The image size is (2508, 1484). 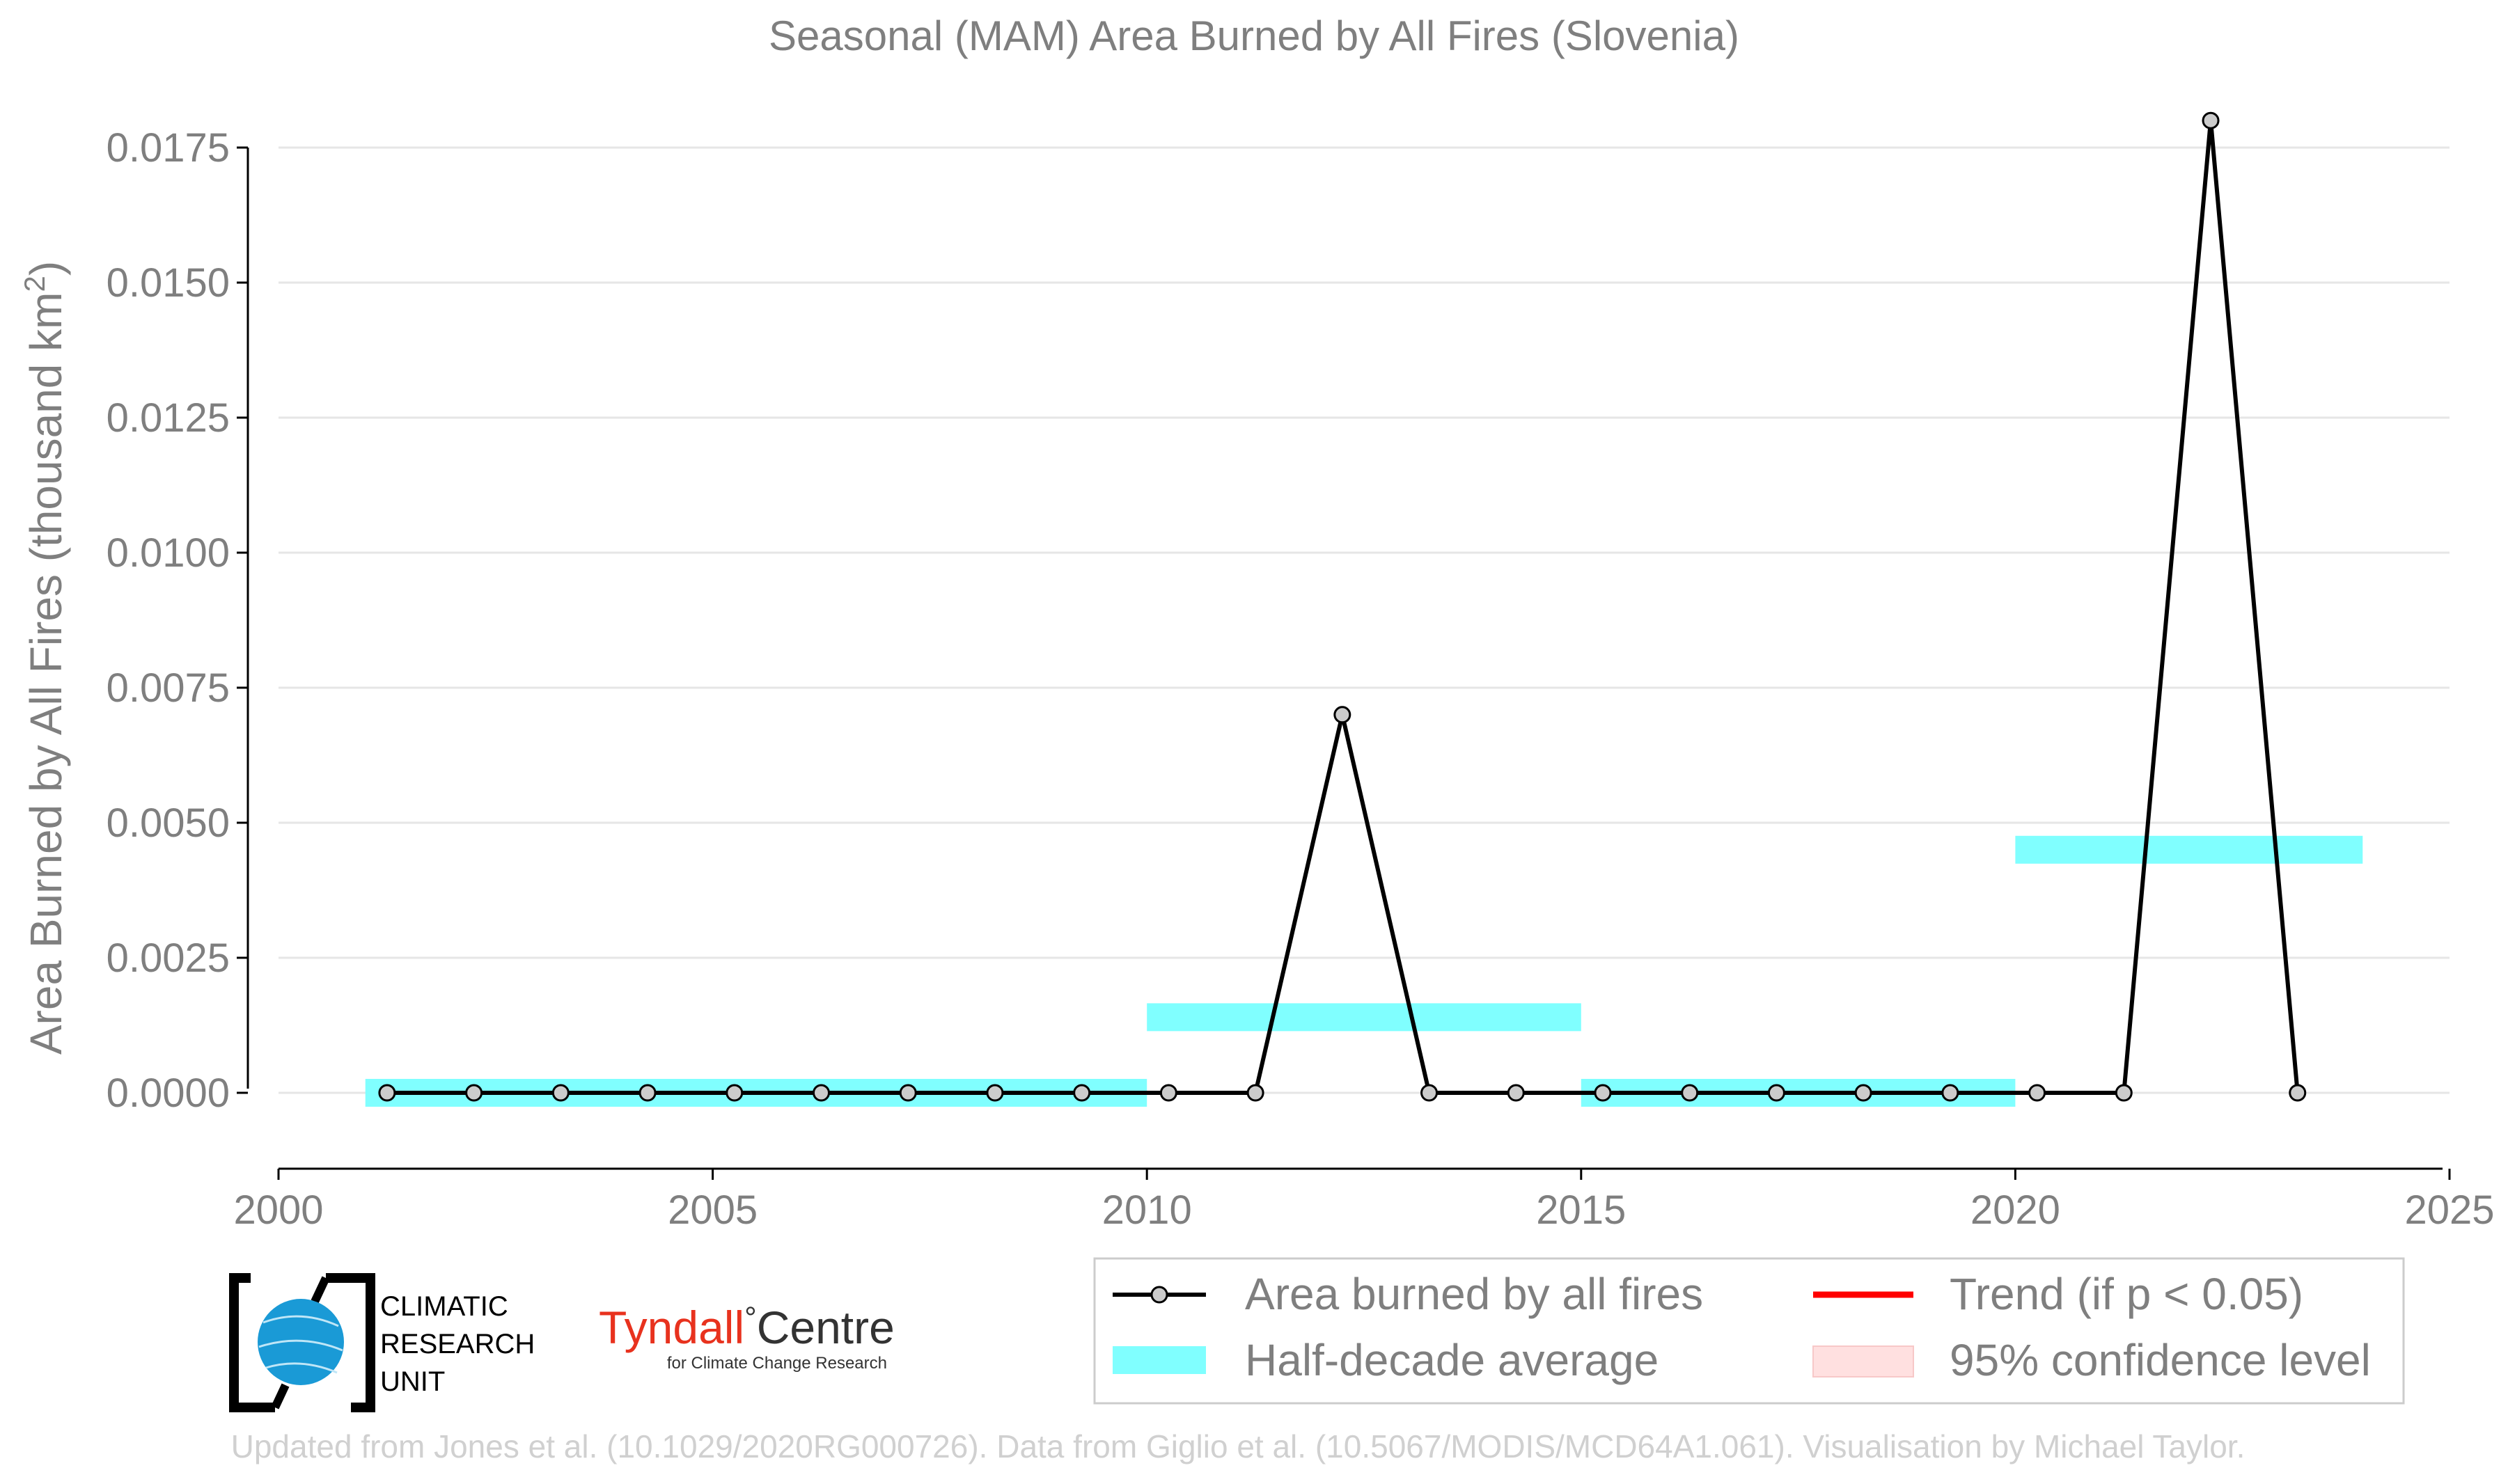 What do you see at coordinates (747, 1327) in the screenshot?
I see `tyndall-wordmark: Tyndall°Centre` at bounding box center [747, 1327].